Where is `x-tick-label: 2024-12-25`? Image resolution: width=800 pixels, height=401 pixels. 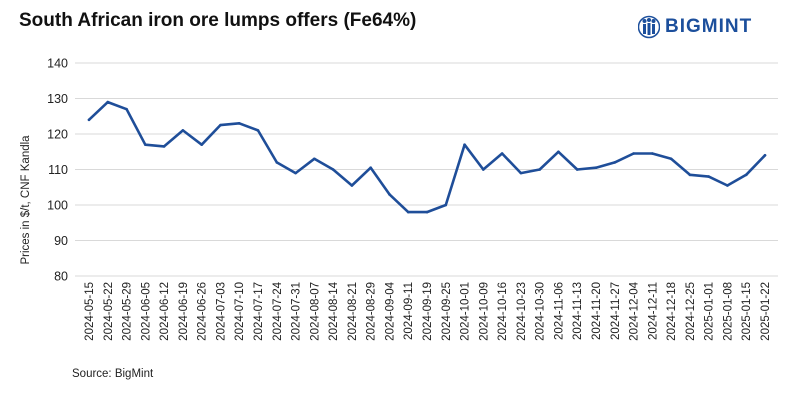
x-tick-label: 2024-12-25 is located at coordinates (691, 311).